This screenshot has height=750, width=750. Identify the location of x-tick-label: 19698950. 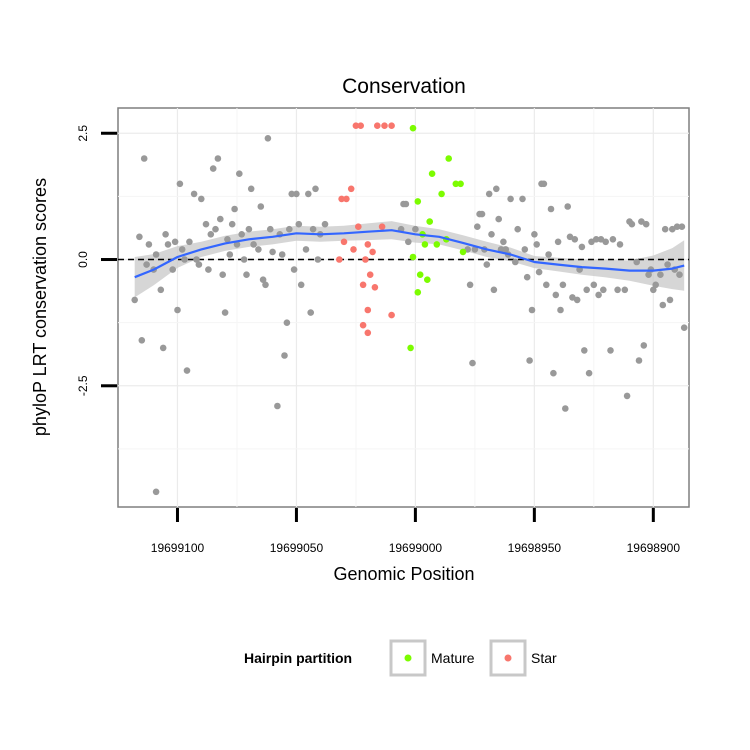
(535, 548).